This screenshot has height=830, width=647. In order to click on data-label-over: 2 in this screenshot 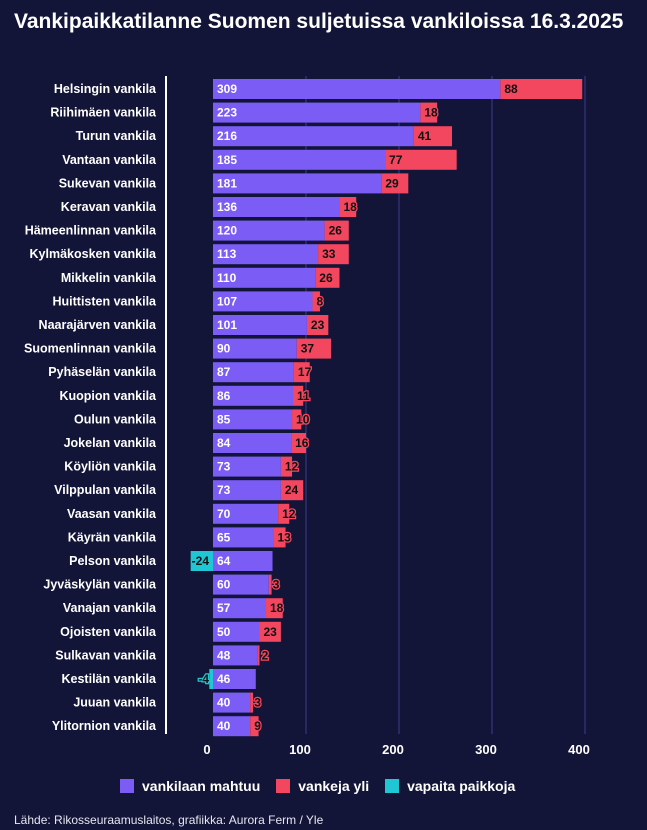, I will do `click(265, 655)`.